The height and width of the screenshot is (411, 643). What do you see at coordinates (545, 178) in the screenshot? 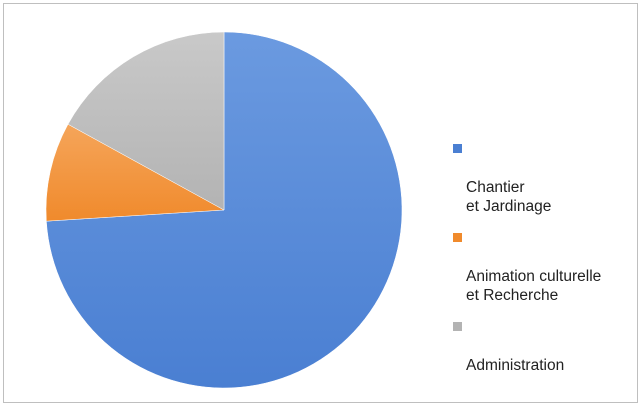
I see `legend-item-chantier: Chantier et Jardinage` at bounding box center [545, 178].